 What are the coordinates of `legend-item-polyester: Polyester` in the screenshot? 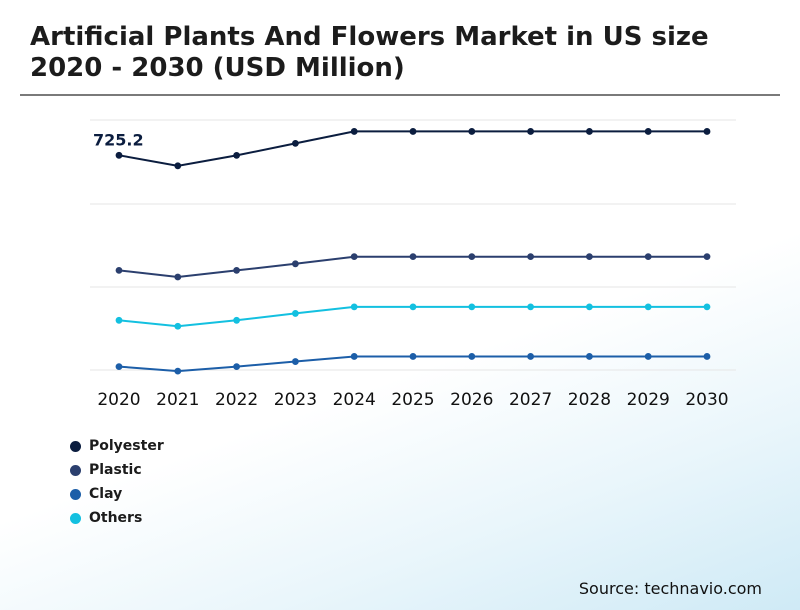 It's located at (117, 446).